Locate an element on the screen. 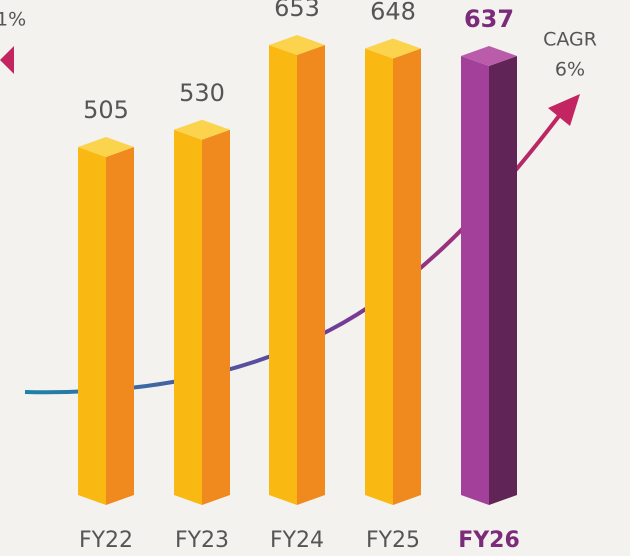 The image size is (630, 556). category-label: FY26 is located at coordinates (489, 540).